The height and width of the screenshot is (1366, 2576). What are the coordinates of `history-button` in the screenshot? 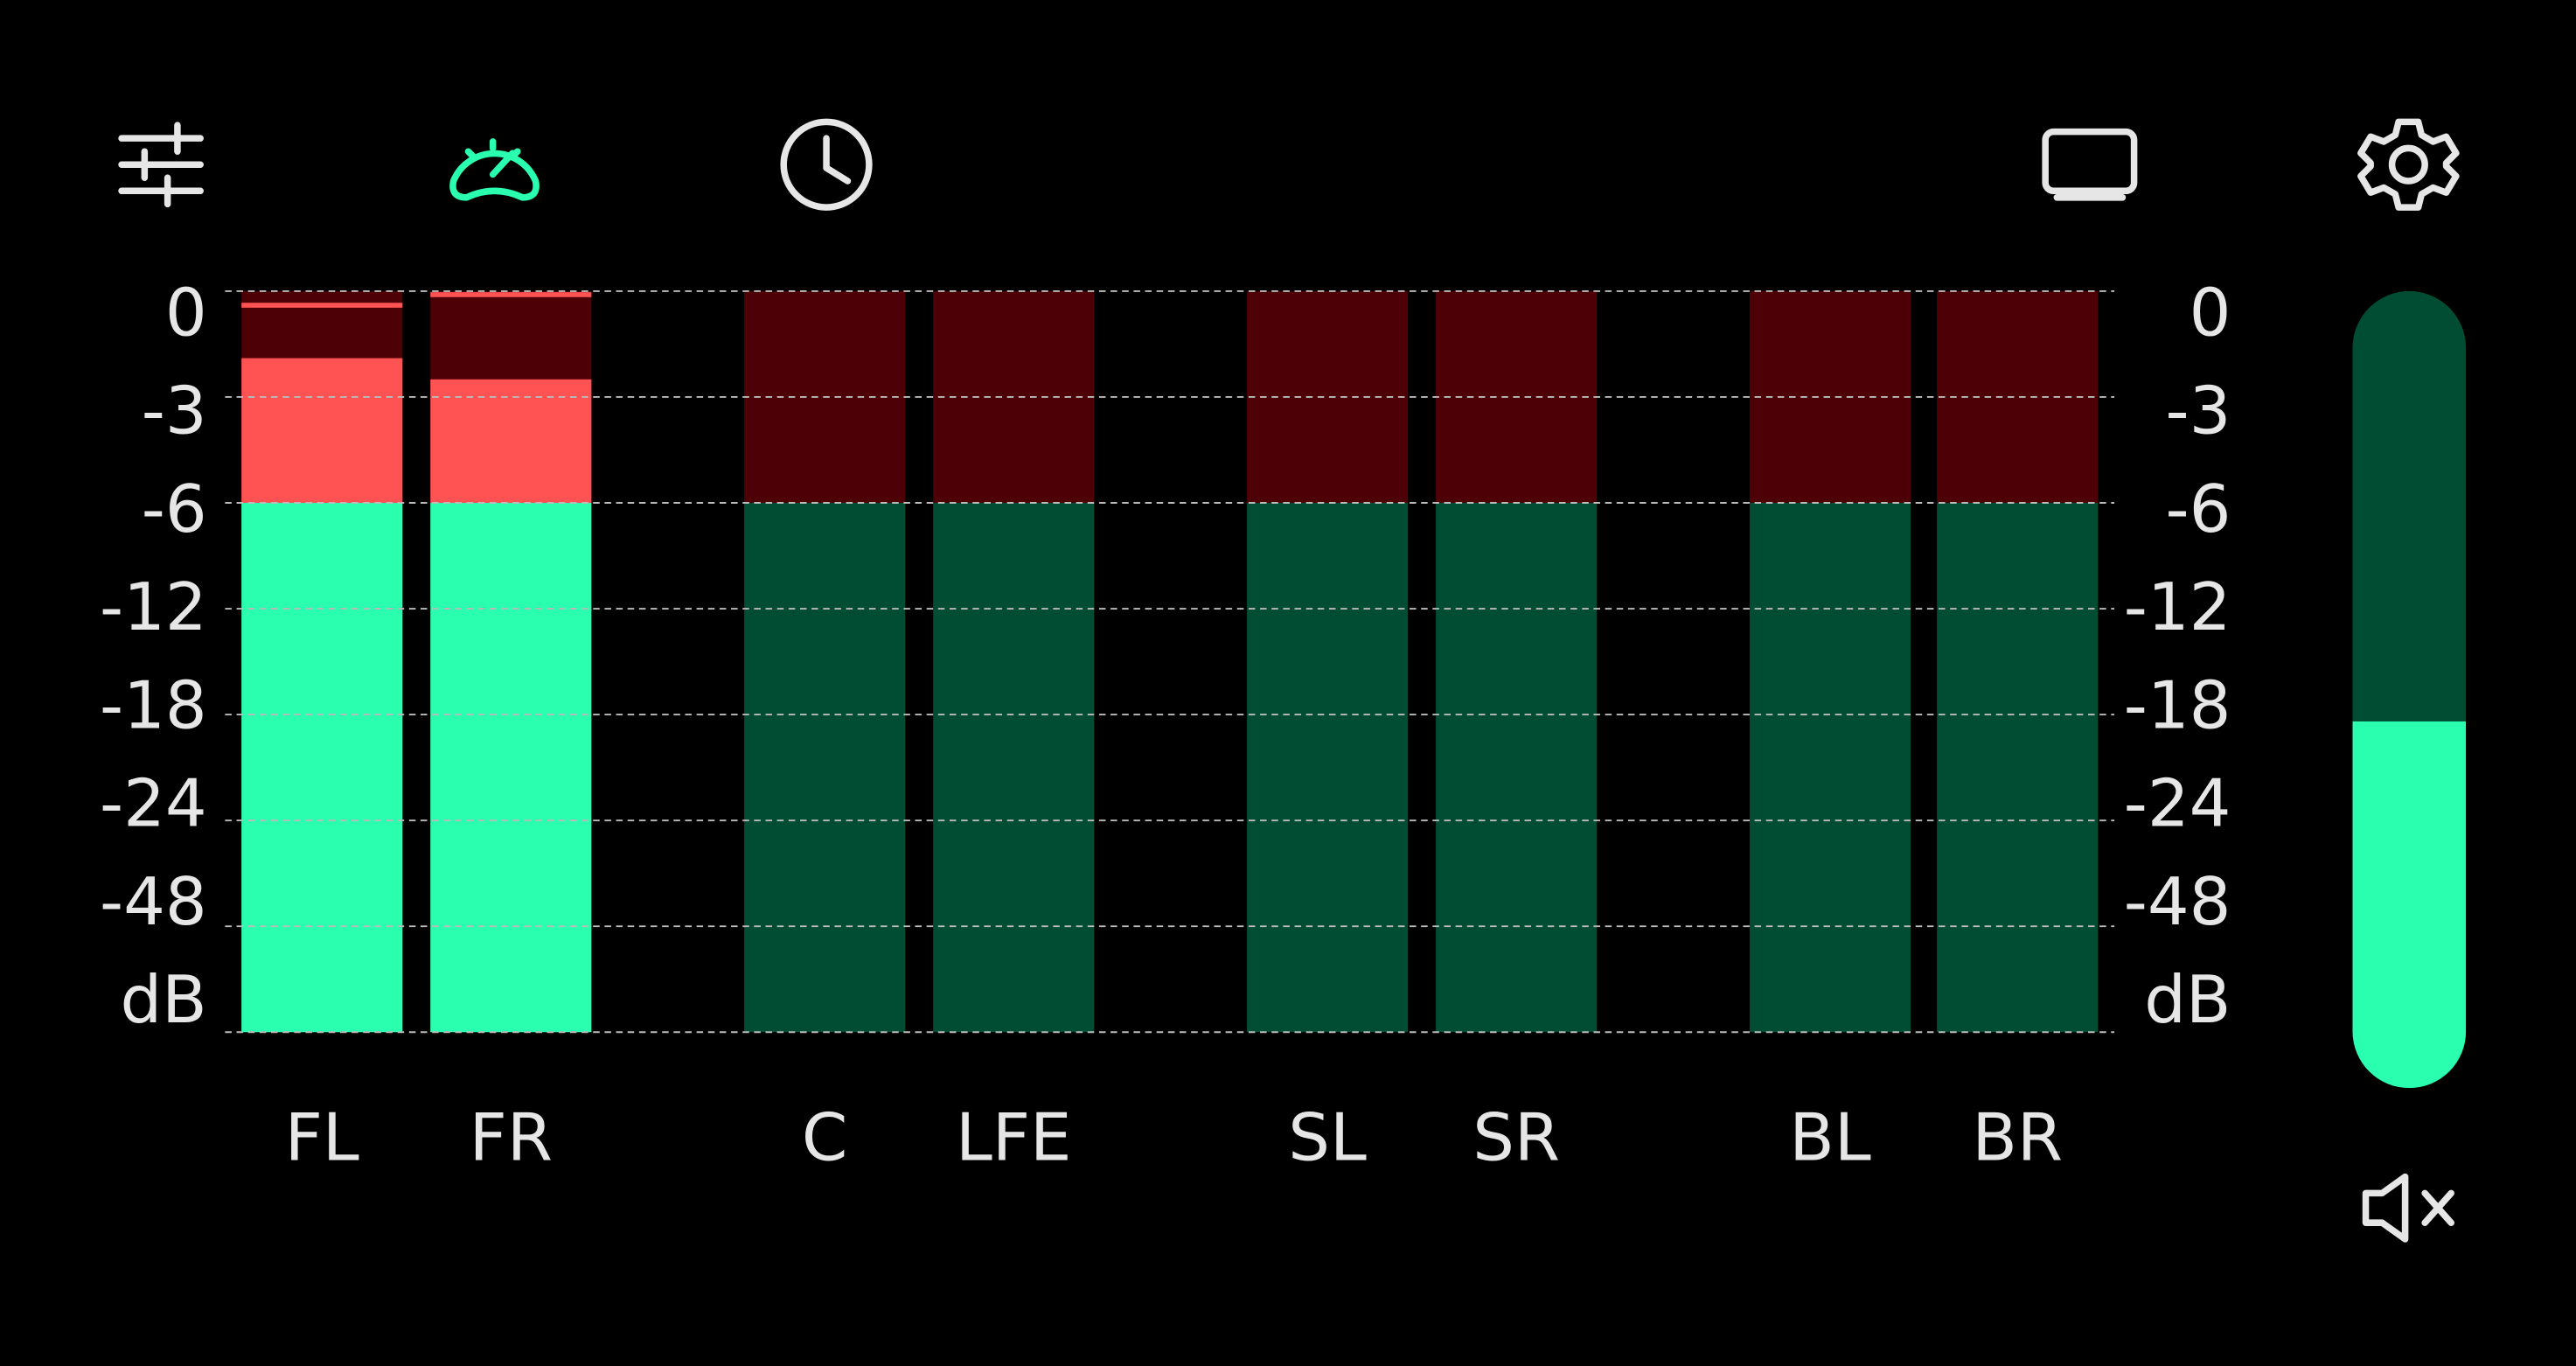 It's located at (826, 165).